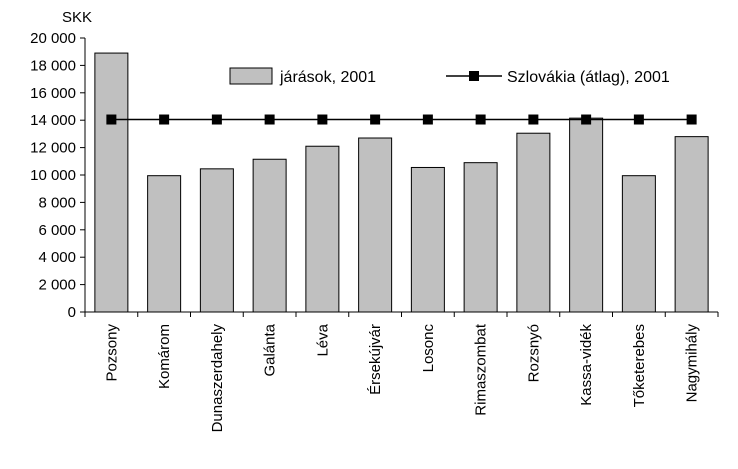 This screenshot has width=738, height=469. I want to click on x-tick-label: Rozsnyó, so click(533, 353).